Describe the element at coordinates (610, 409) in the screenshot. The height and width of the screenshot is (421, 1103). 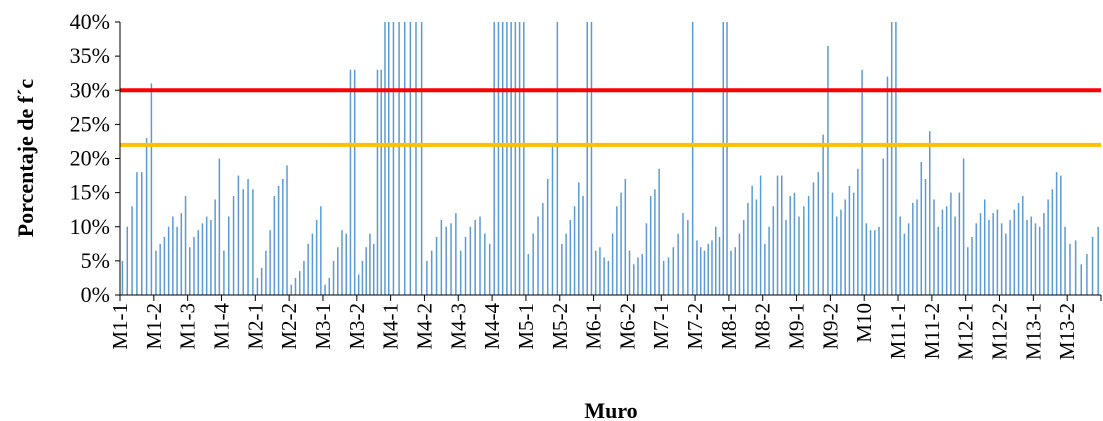
I see `x-axis-title: Muro` at that location.